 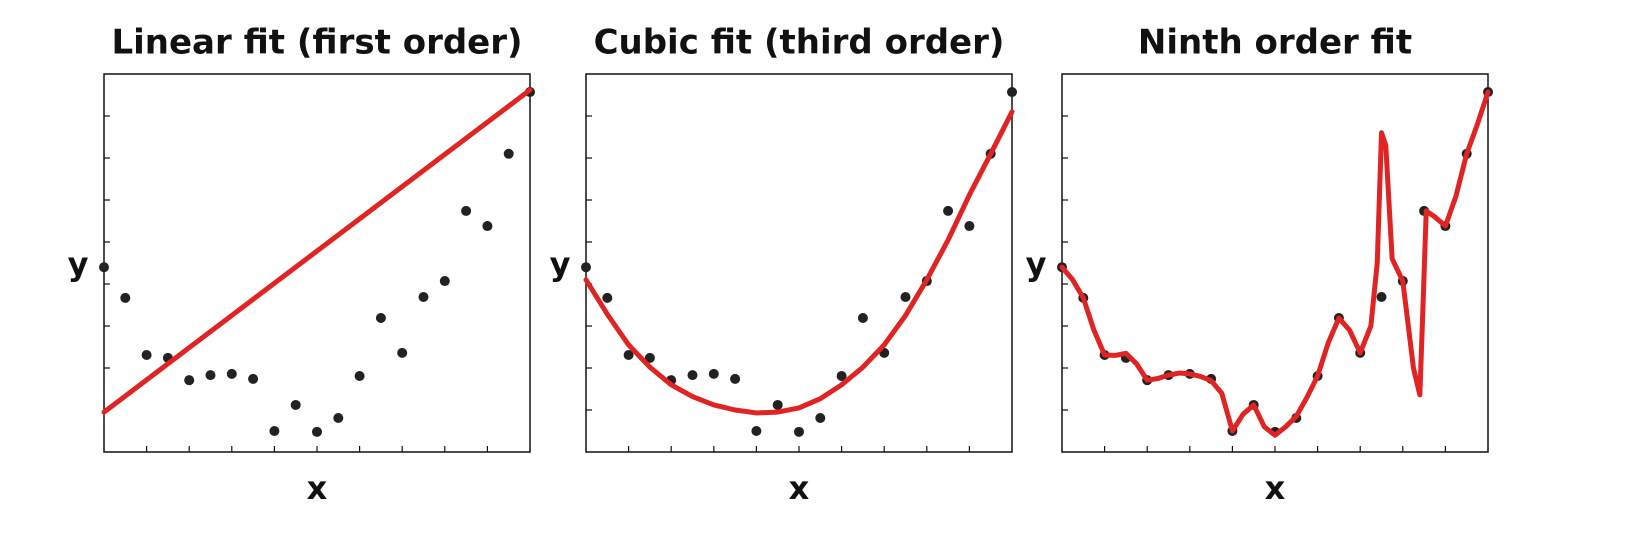 What do you see at coordinates (1275, 43) in the screenshot?
I see `panel-title: Ninth order fit` at bounding box center [1275, 43].